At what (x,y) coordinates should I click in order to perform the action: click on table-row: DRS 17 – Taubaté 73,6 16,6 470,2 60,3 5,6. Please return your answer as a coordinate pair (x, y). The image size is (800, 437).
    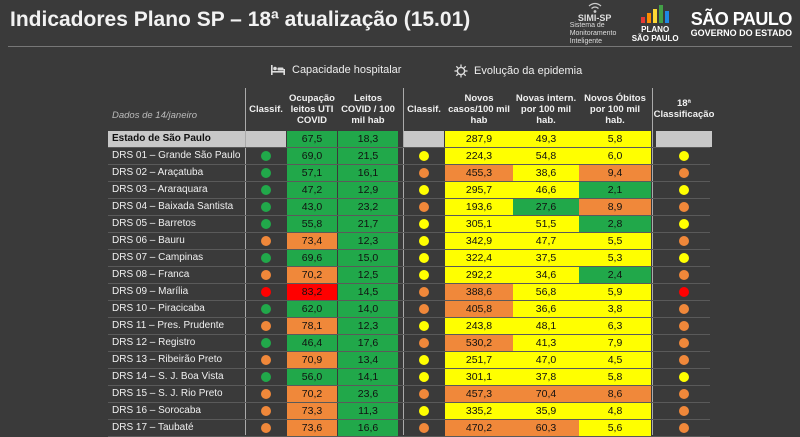
    Looking at the image, I should click on (409, 428).